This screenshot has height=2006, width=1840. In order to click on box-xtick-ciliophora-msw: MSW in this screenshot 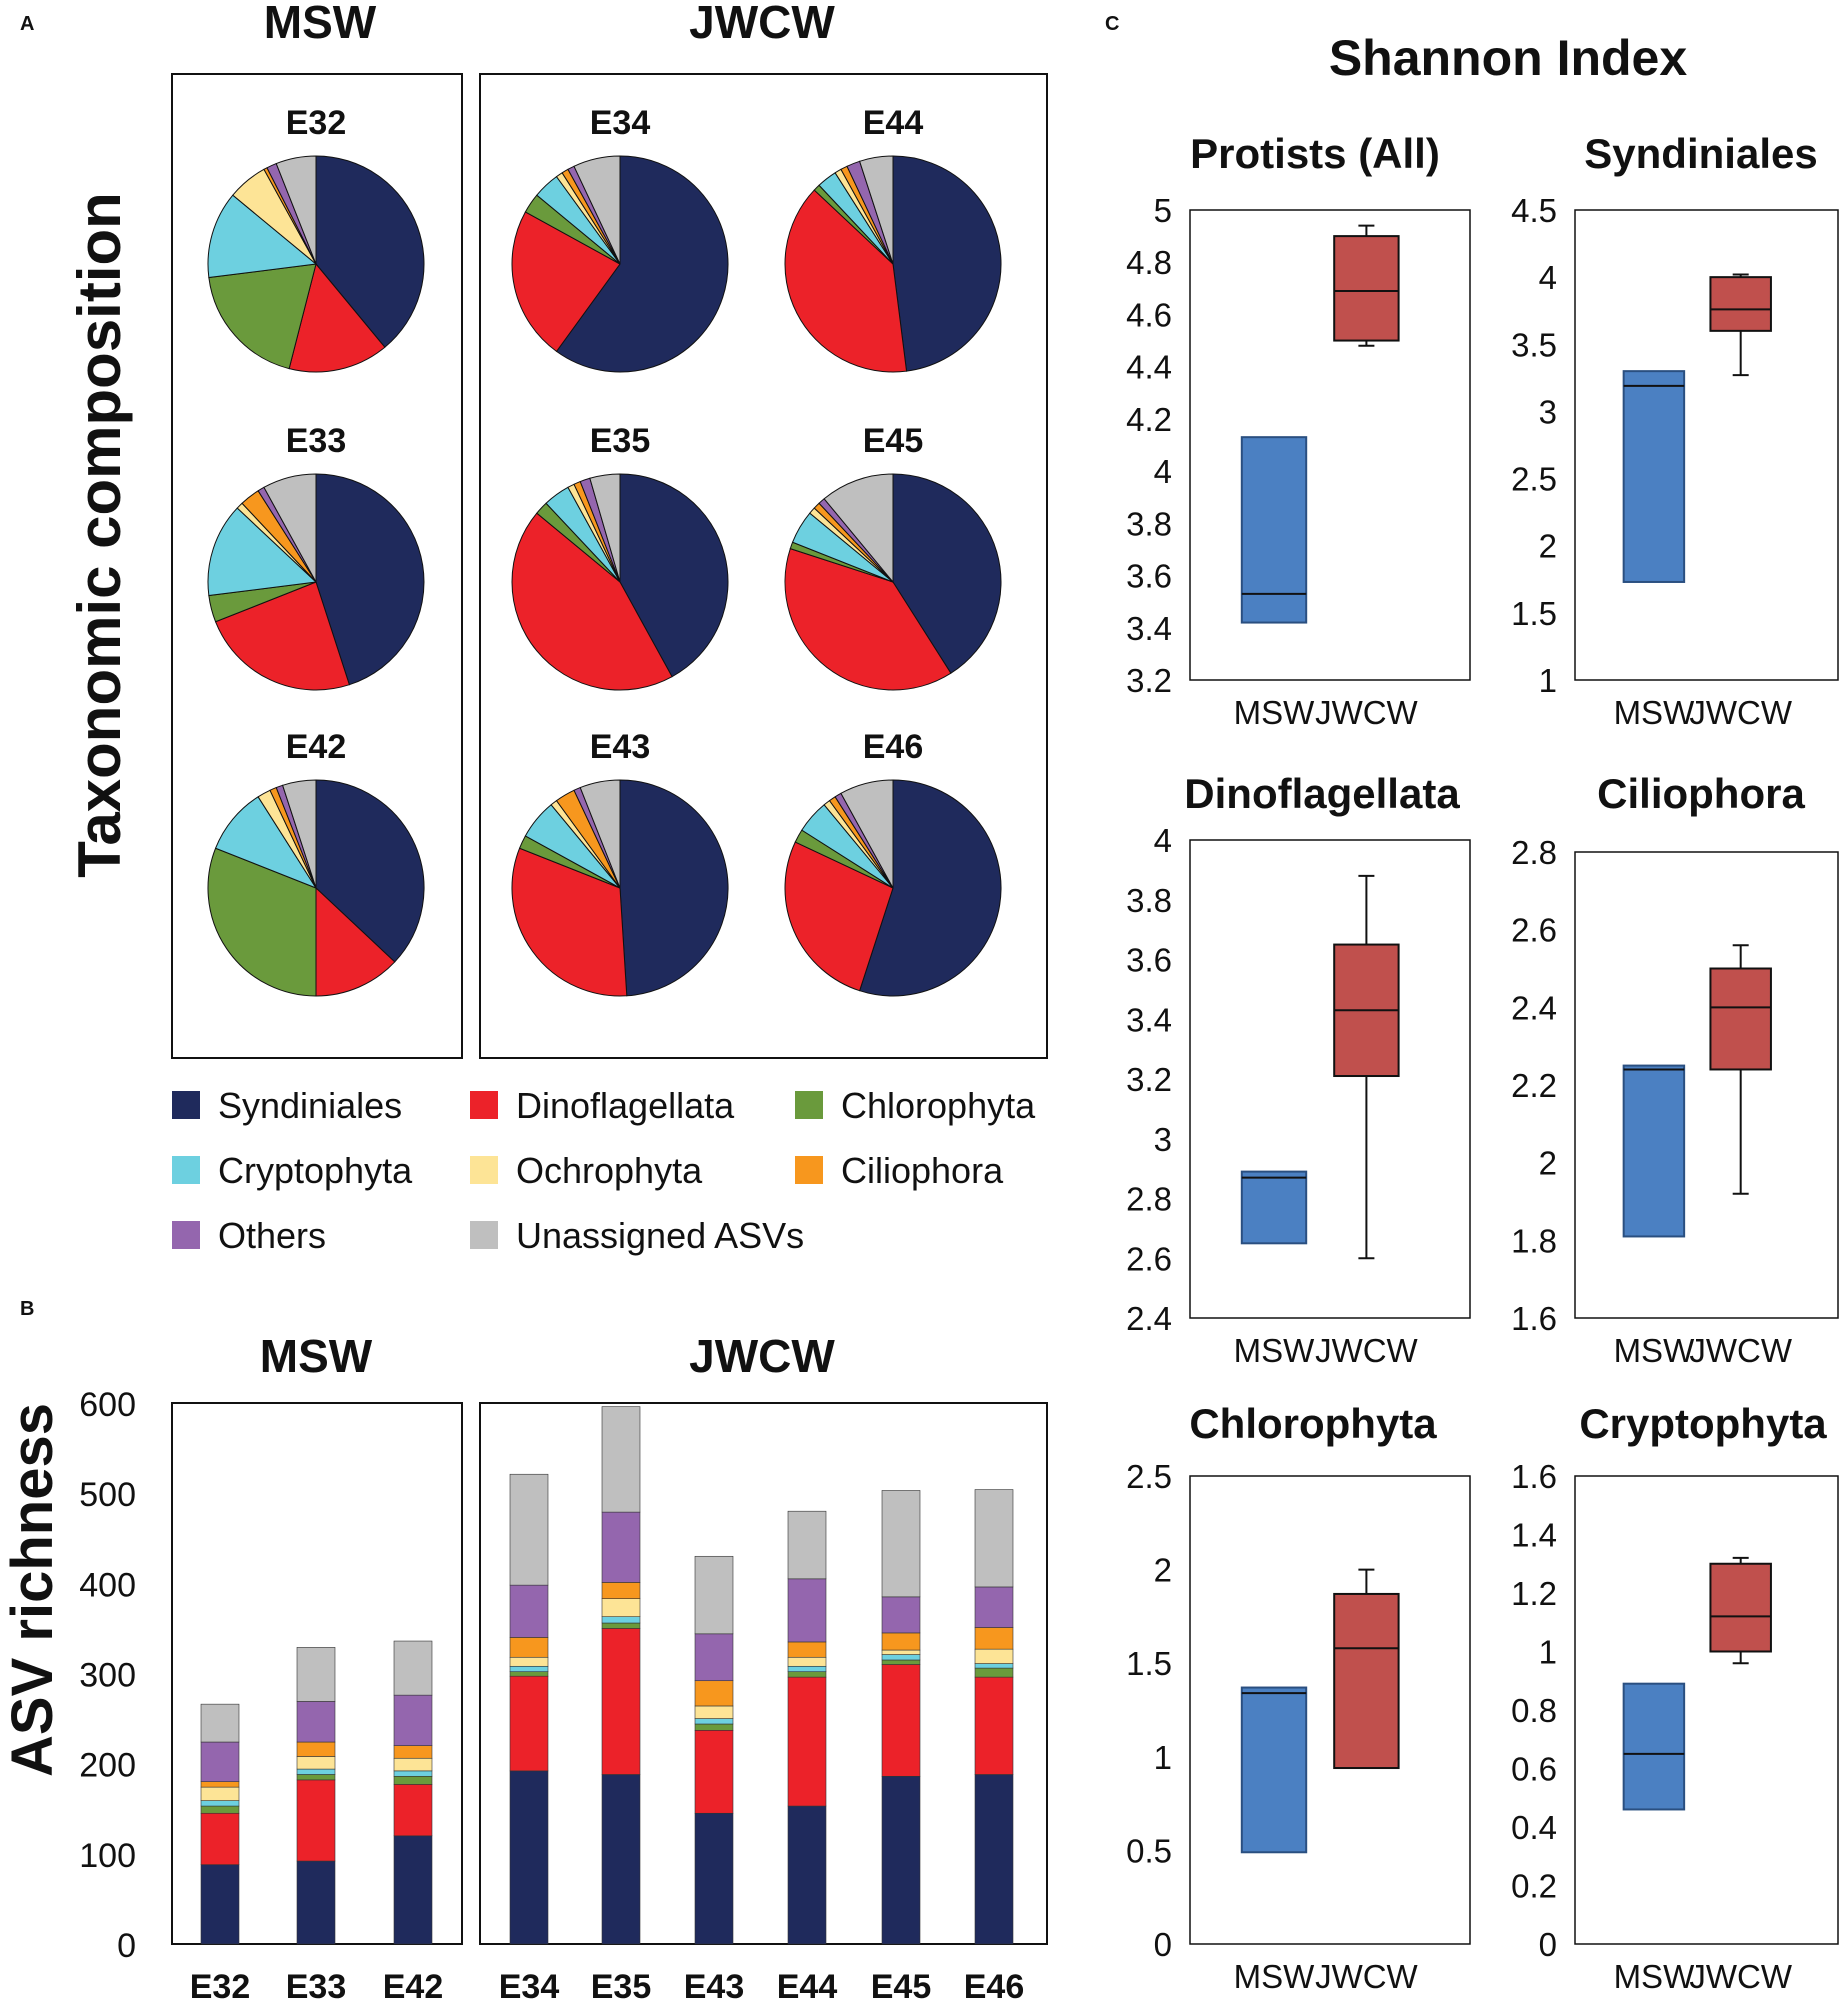, I will do `click(1655, 1350)`.